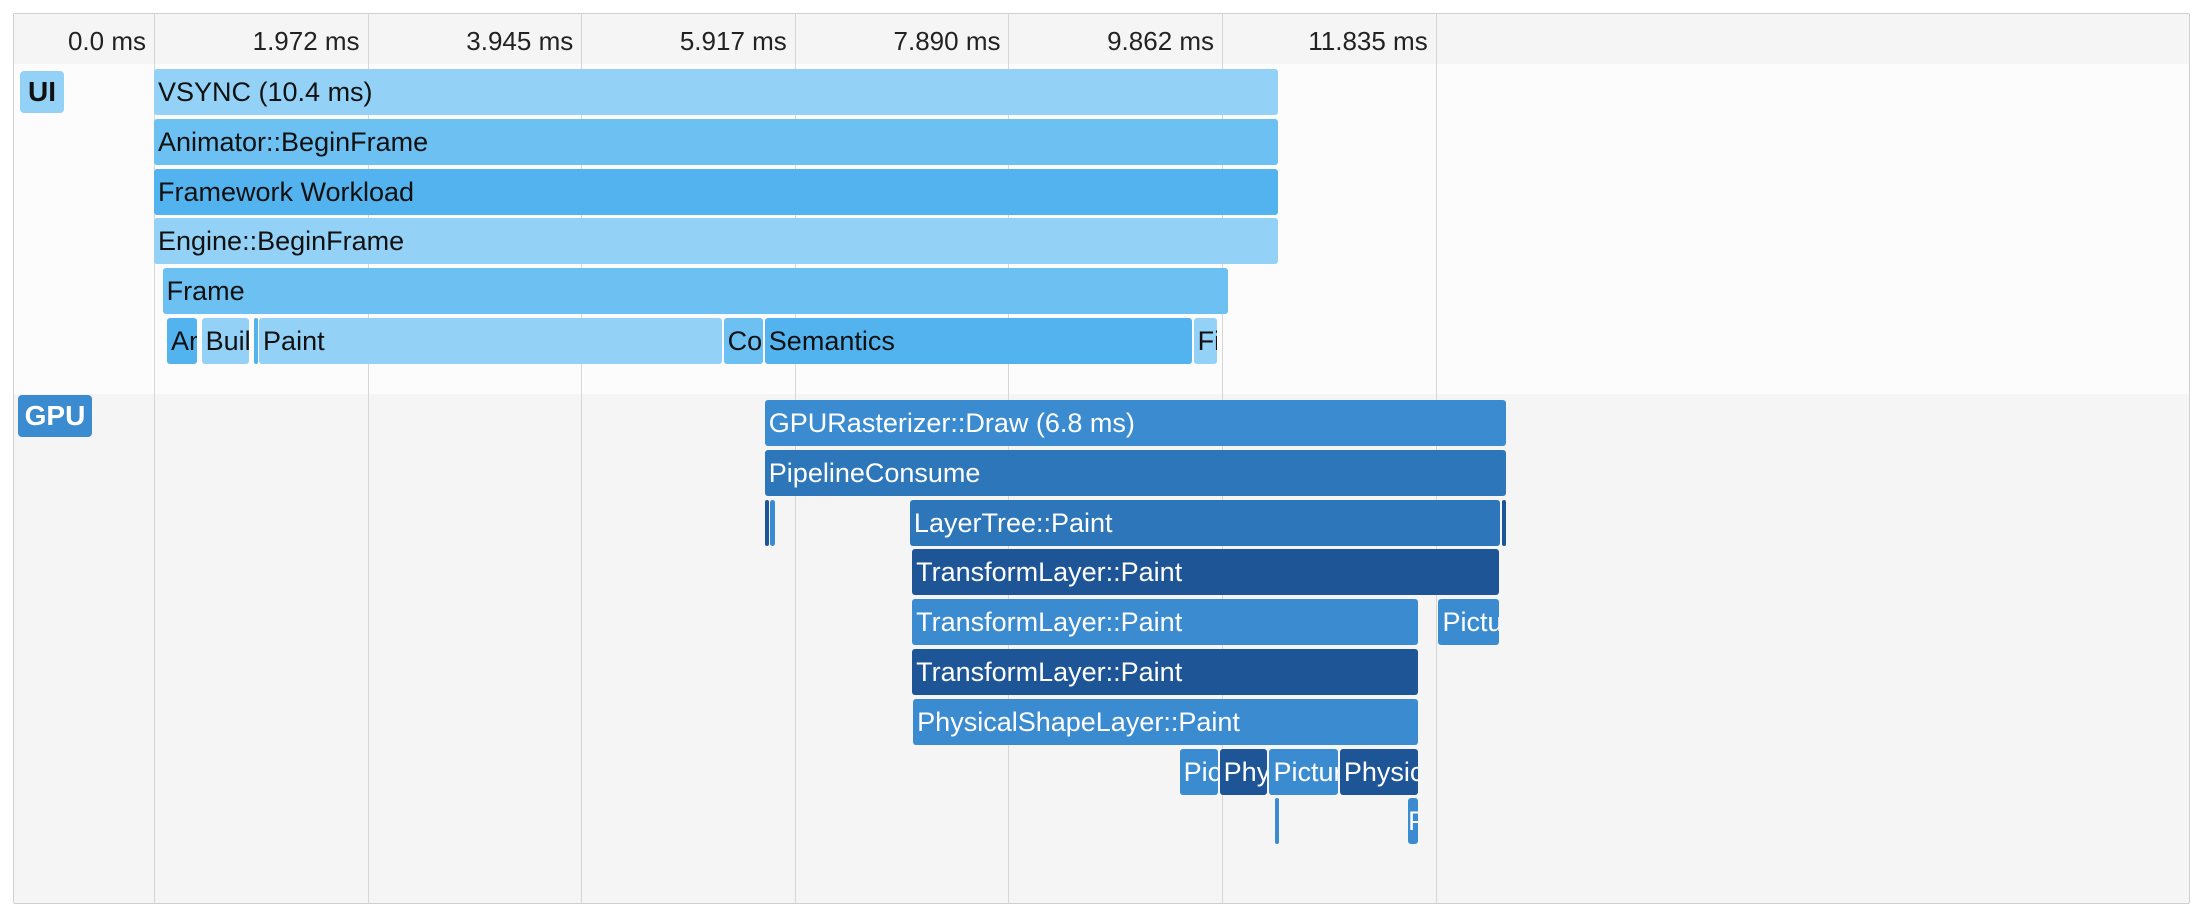  What do you see at coordinates (1368, 41) in the screenshot?
I see `tick-label: 11.835 ms` at bounding box center [1368, 41].